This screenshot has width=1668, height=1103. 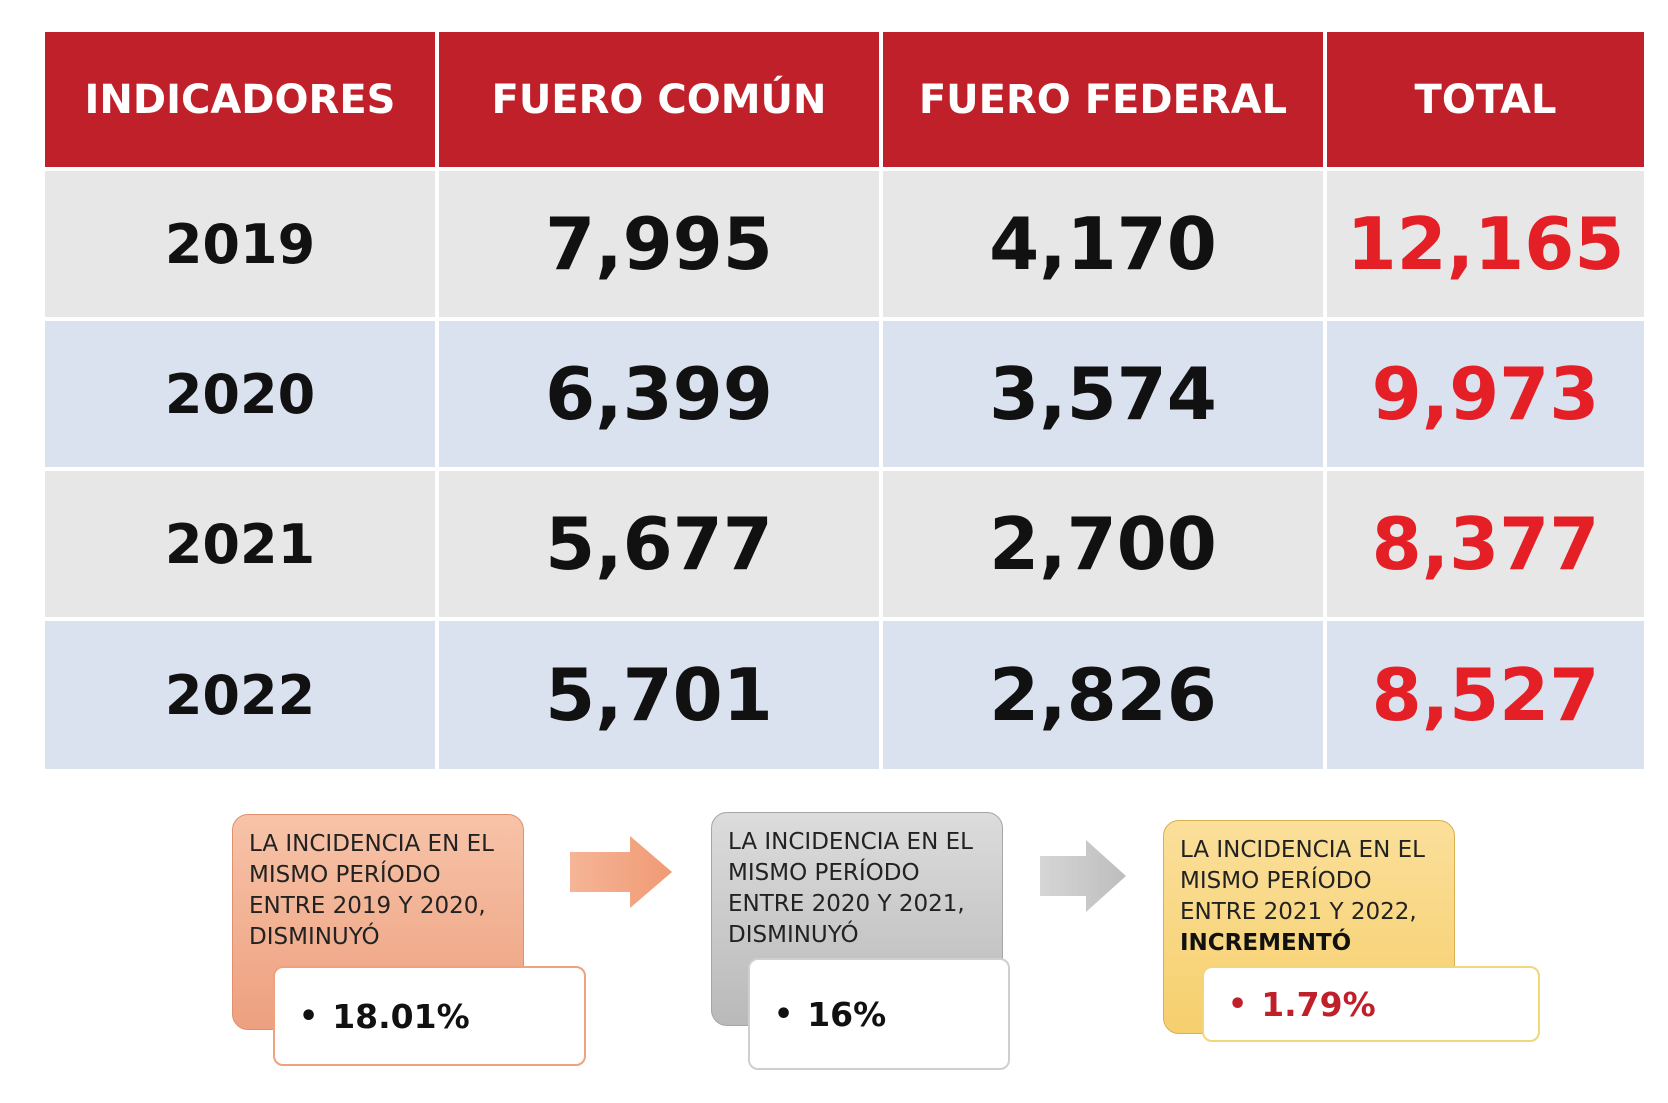 What do you see at coordinates (242, 697) in the screenshot?
I see `row-2022-year: 2022` at bounding box center [242, 697].